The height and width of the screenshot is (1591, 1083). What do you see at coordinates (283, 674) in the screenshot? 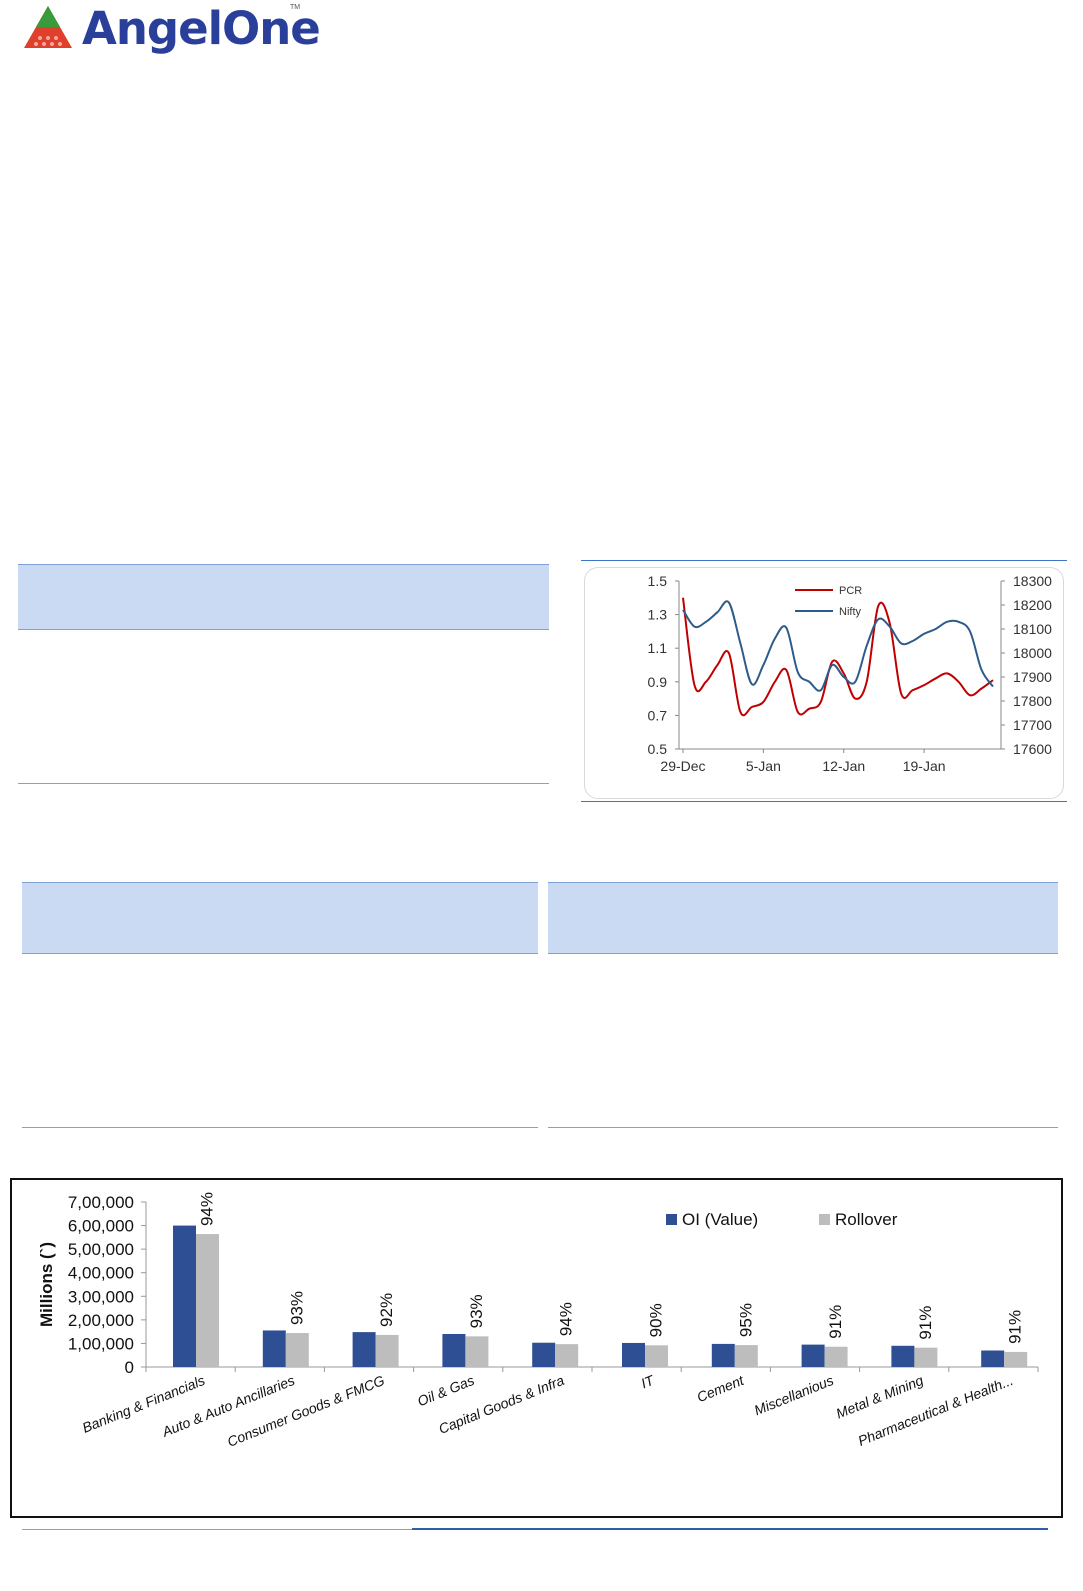
I see `summary-table` at bounding box center [283, 674].